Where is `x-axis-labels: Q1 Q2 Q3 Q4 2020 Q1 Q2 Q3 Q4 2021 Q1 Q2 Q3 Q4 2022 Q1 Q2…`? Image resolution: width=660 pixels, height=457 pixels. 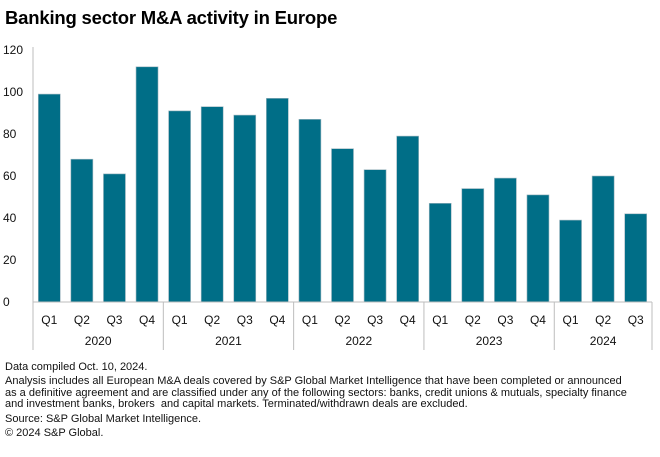
x-axis-labels: Q1 Q2 Q3 Q4 2020 Q1 Q2 Q3 Q4 2021 Q1 Q2 Q3 Q4 2022 Q1 Q2… is located at coordinates (342, 330).